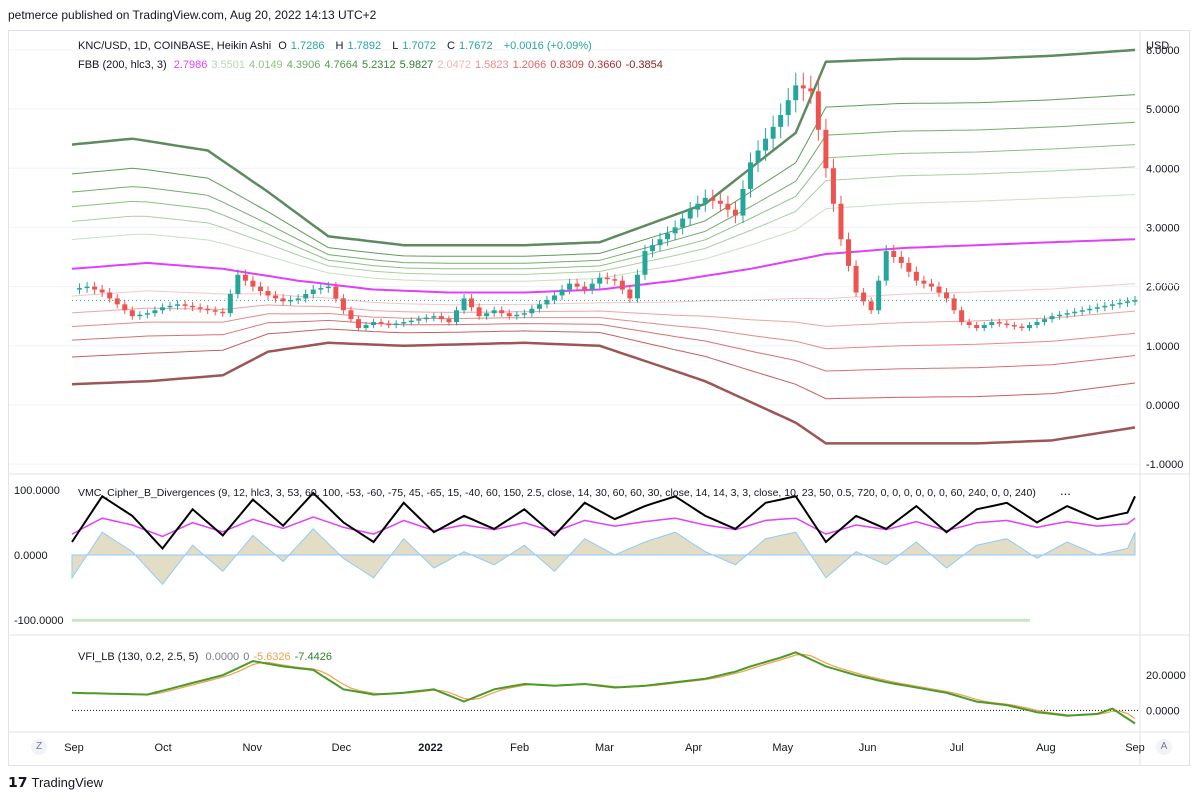 This screenshot has height=802, width=1200. I want to click on auto-scale-button: A, so click(1164, 747).